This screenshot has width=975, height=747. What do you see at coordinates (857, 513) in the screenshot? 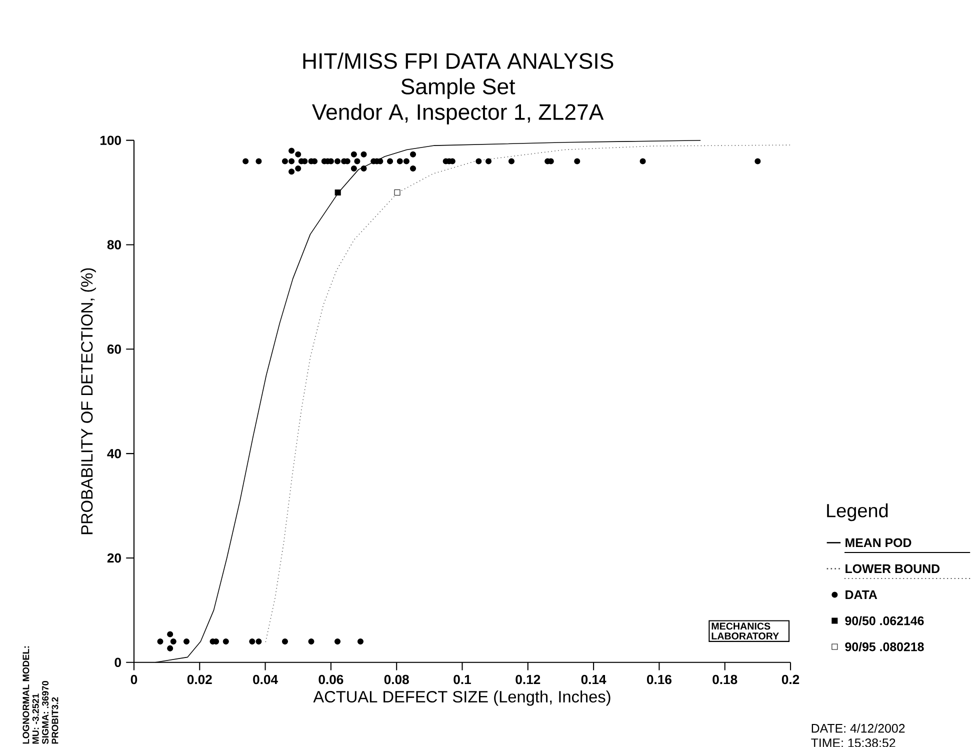
I see `legend-title: Legend` at bounding box center [857, 513].